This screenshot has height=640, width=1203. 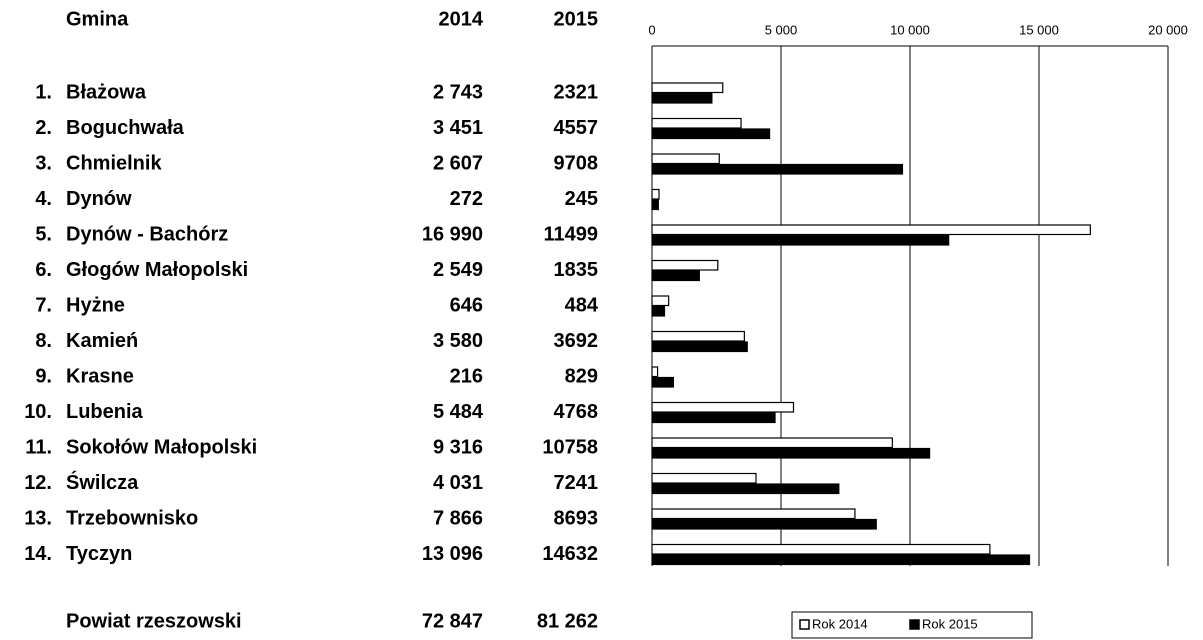 I want to click on row-value: 216, so click(x=466, y=376).